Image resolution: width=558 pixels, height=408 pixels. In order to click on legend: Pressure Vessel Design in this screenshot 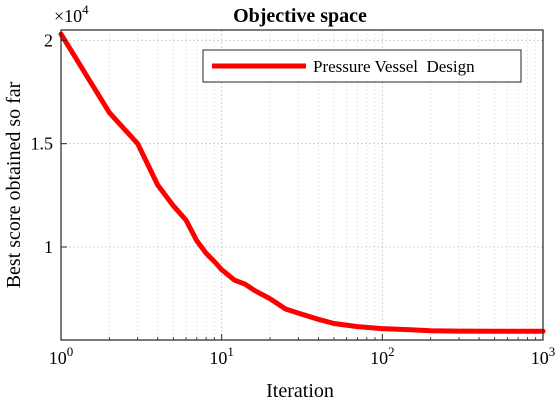, I will do `click(362, 66)`.